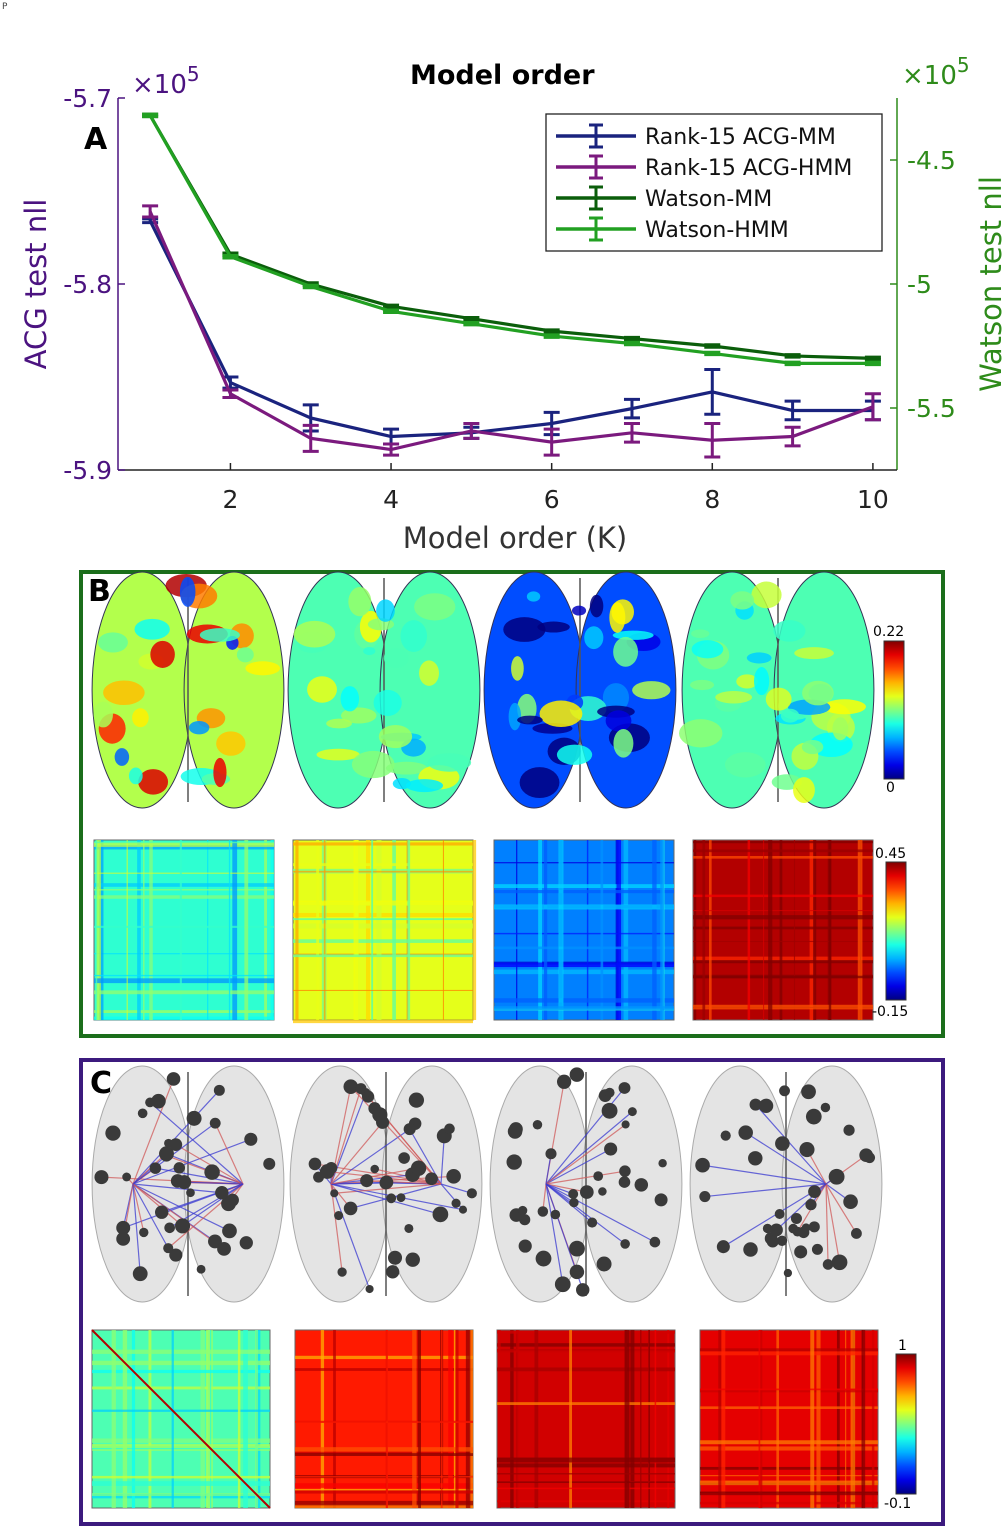  Describe the element at coordinates (36, 284) in the screenshot. I see `left-axis-label: ACG test nll` at that location.